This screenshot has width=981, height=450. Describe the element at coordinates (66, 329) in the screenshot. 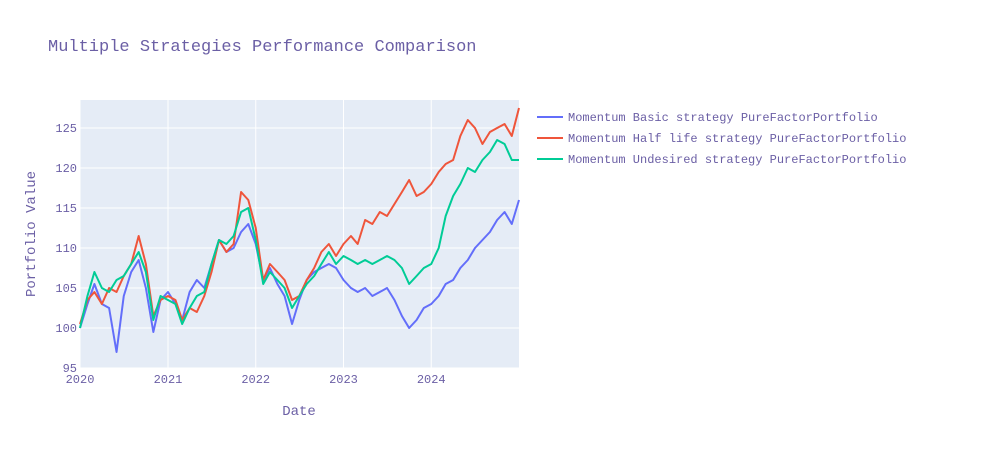

I see `y-tick-label: 100` at that location.